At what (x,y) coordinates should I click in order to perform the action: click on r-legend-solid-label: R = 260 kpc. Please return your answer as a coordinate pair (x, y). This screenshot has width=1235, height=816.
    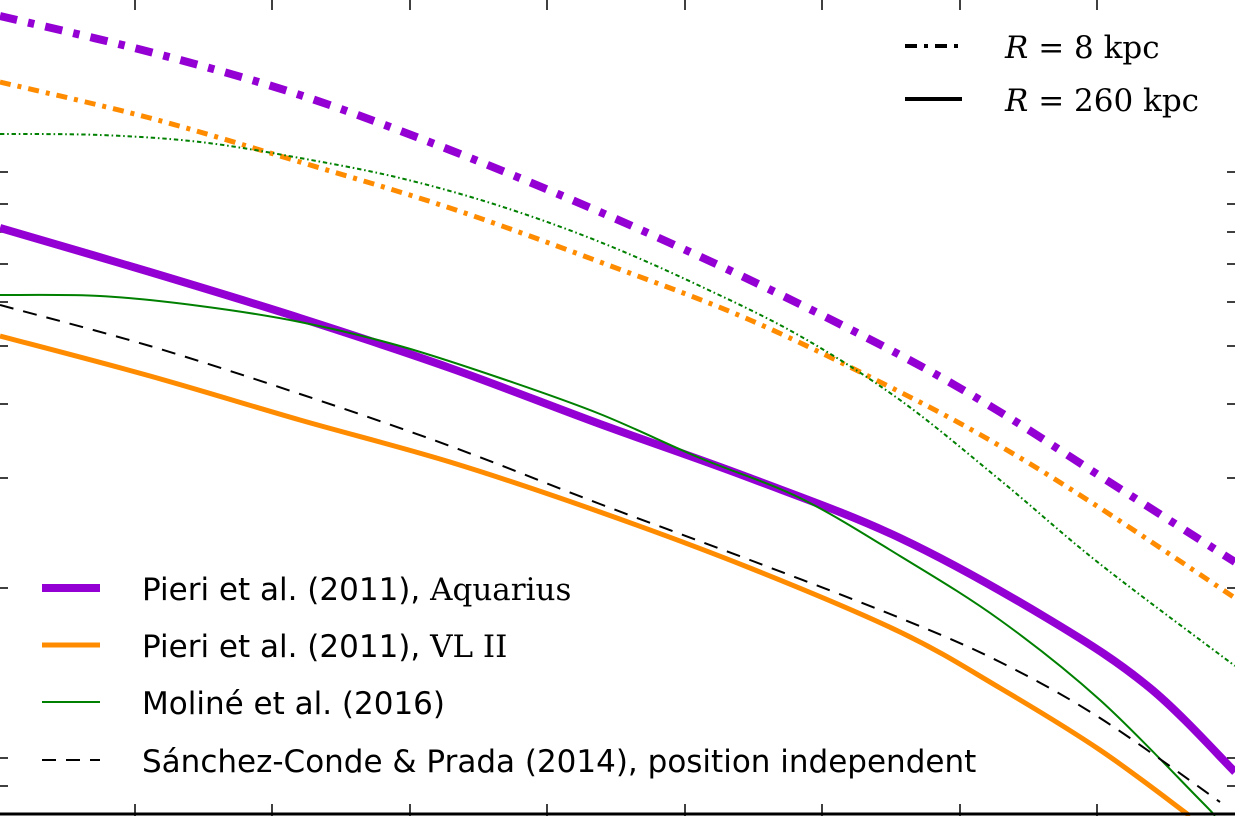
    Looking at the image, I should click on (1101, 101).